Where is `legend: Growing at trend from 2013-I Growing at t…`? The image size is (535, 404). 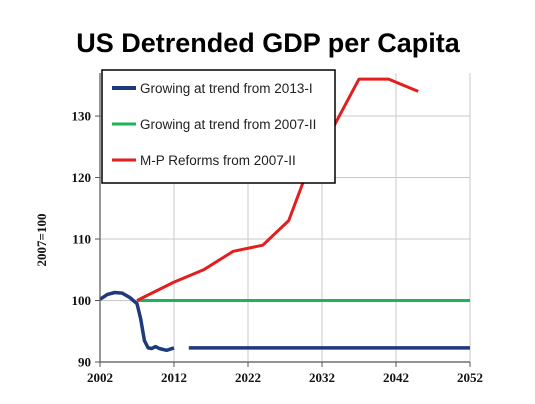 legend: Growing at trend from 2013-I Growing at t… is located at coordinates (218, 126).